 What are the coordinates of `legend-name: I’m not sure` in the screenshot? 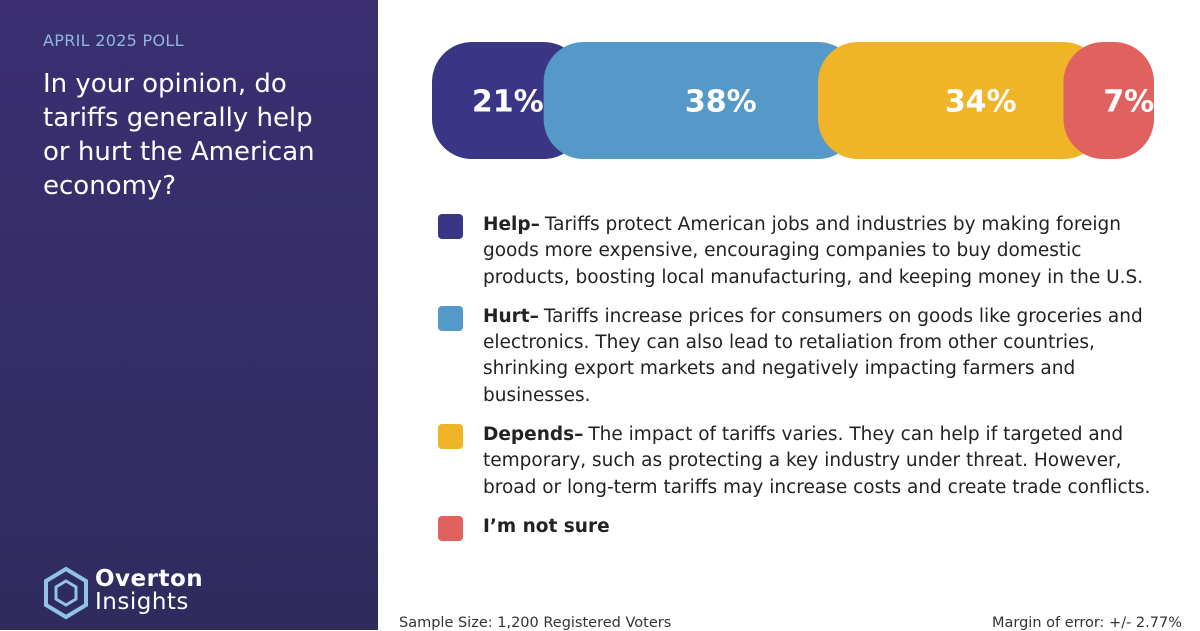 It's located at (546, 526).